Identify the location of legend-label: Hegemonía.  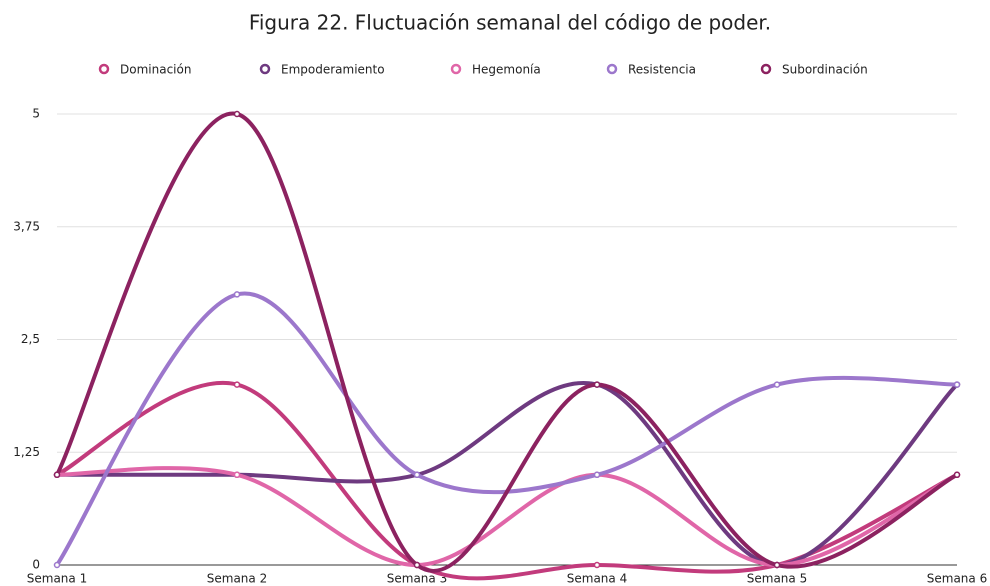
(506, 70).